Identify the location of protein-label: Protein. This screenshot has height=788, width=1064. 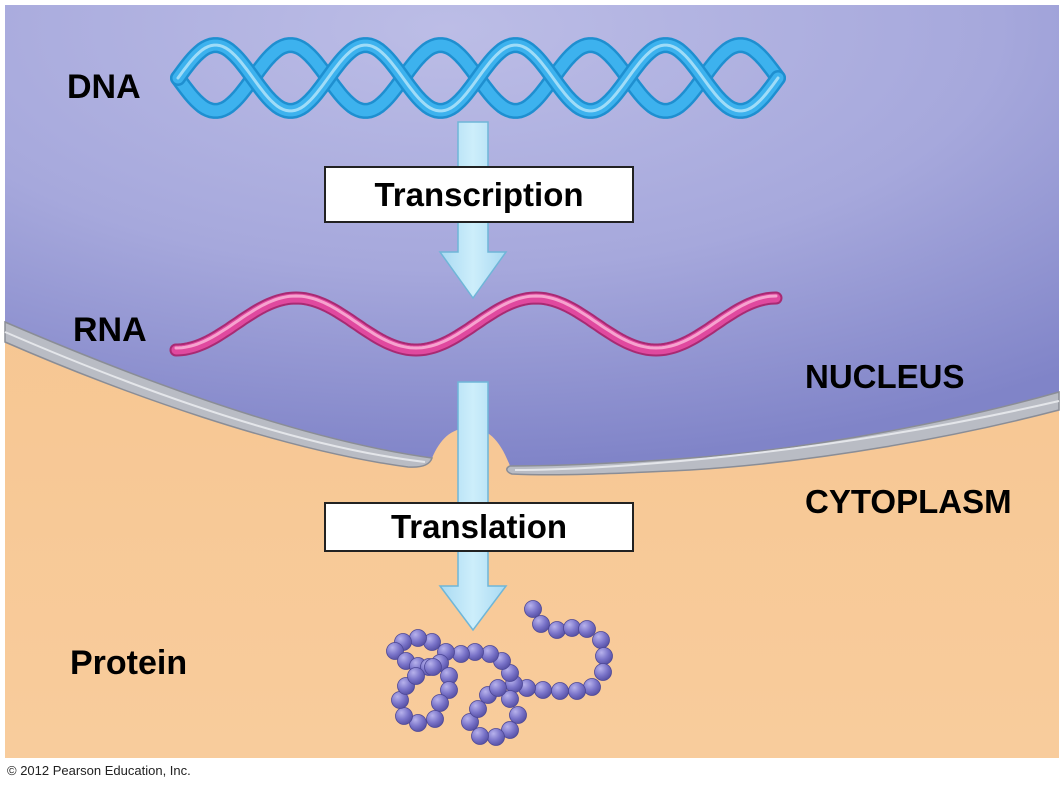
(129, 663).